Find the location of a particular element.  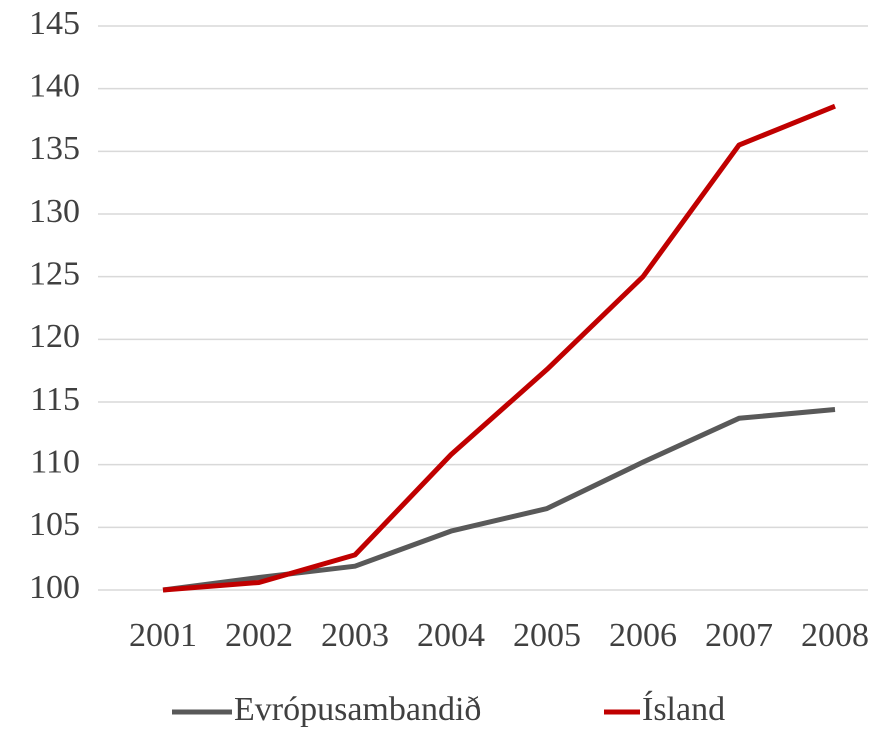

legend-label: Evrópusambandið is located at coordinates (357, 709).